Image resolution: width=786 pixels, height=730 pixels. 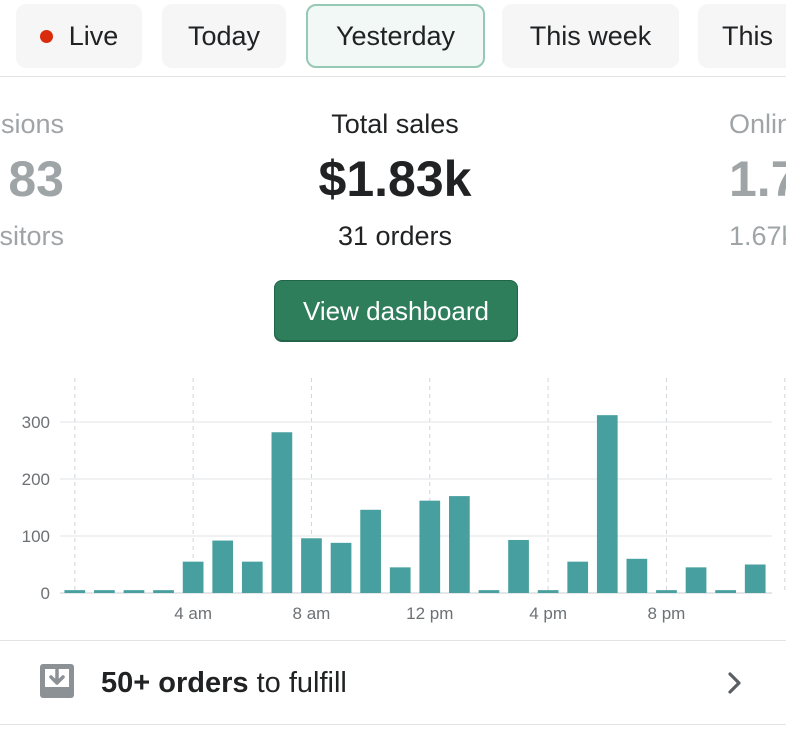 What do you see at coordinates (175, 683) in the screenshot?
I see `fulfill-count: 50+ orders` at bounding box center [175, 683].